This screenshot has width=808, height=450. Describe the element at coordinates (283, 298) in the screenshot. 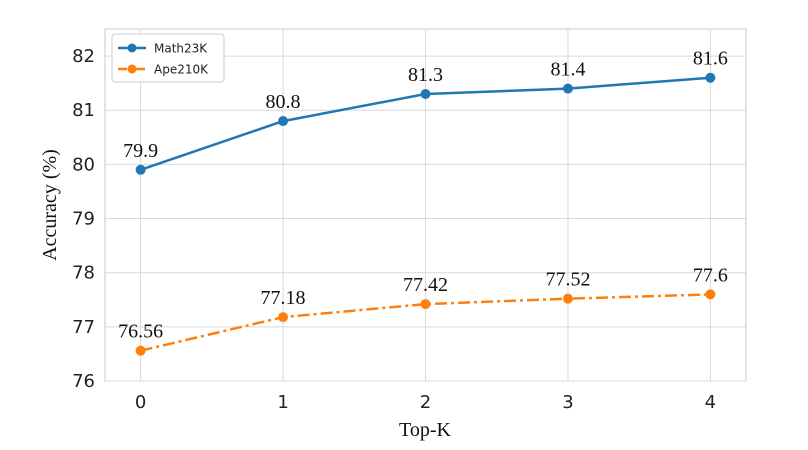

I see `data-label-ape210k: 77.18` at that location.